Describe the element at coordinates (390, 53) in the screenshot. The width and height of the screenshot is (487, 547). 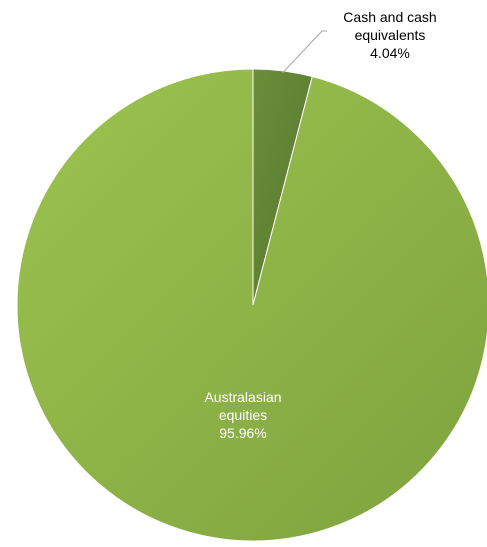
I see `slice-value-label: 4.04%` at that location.